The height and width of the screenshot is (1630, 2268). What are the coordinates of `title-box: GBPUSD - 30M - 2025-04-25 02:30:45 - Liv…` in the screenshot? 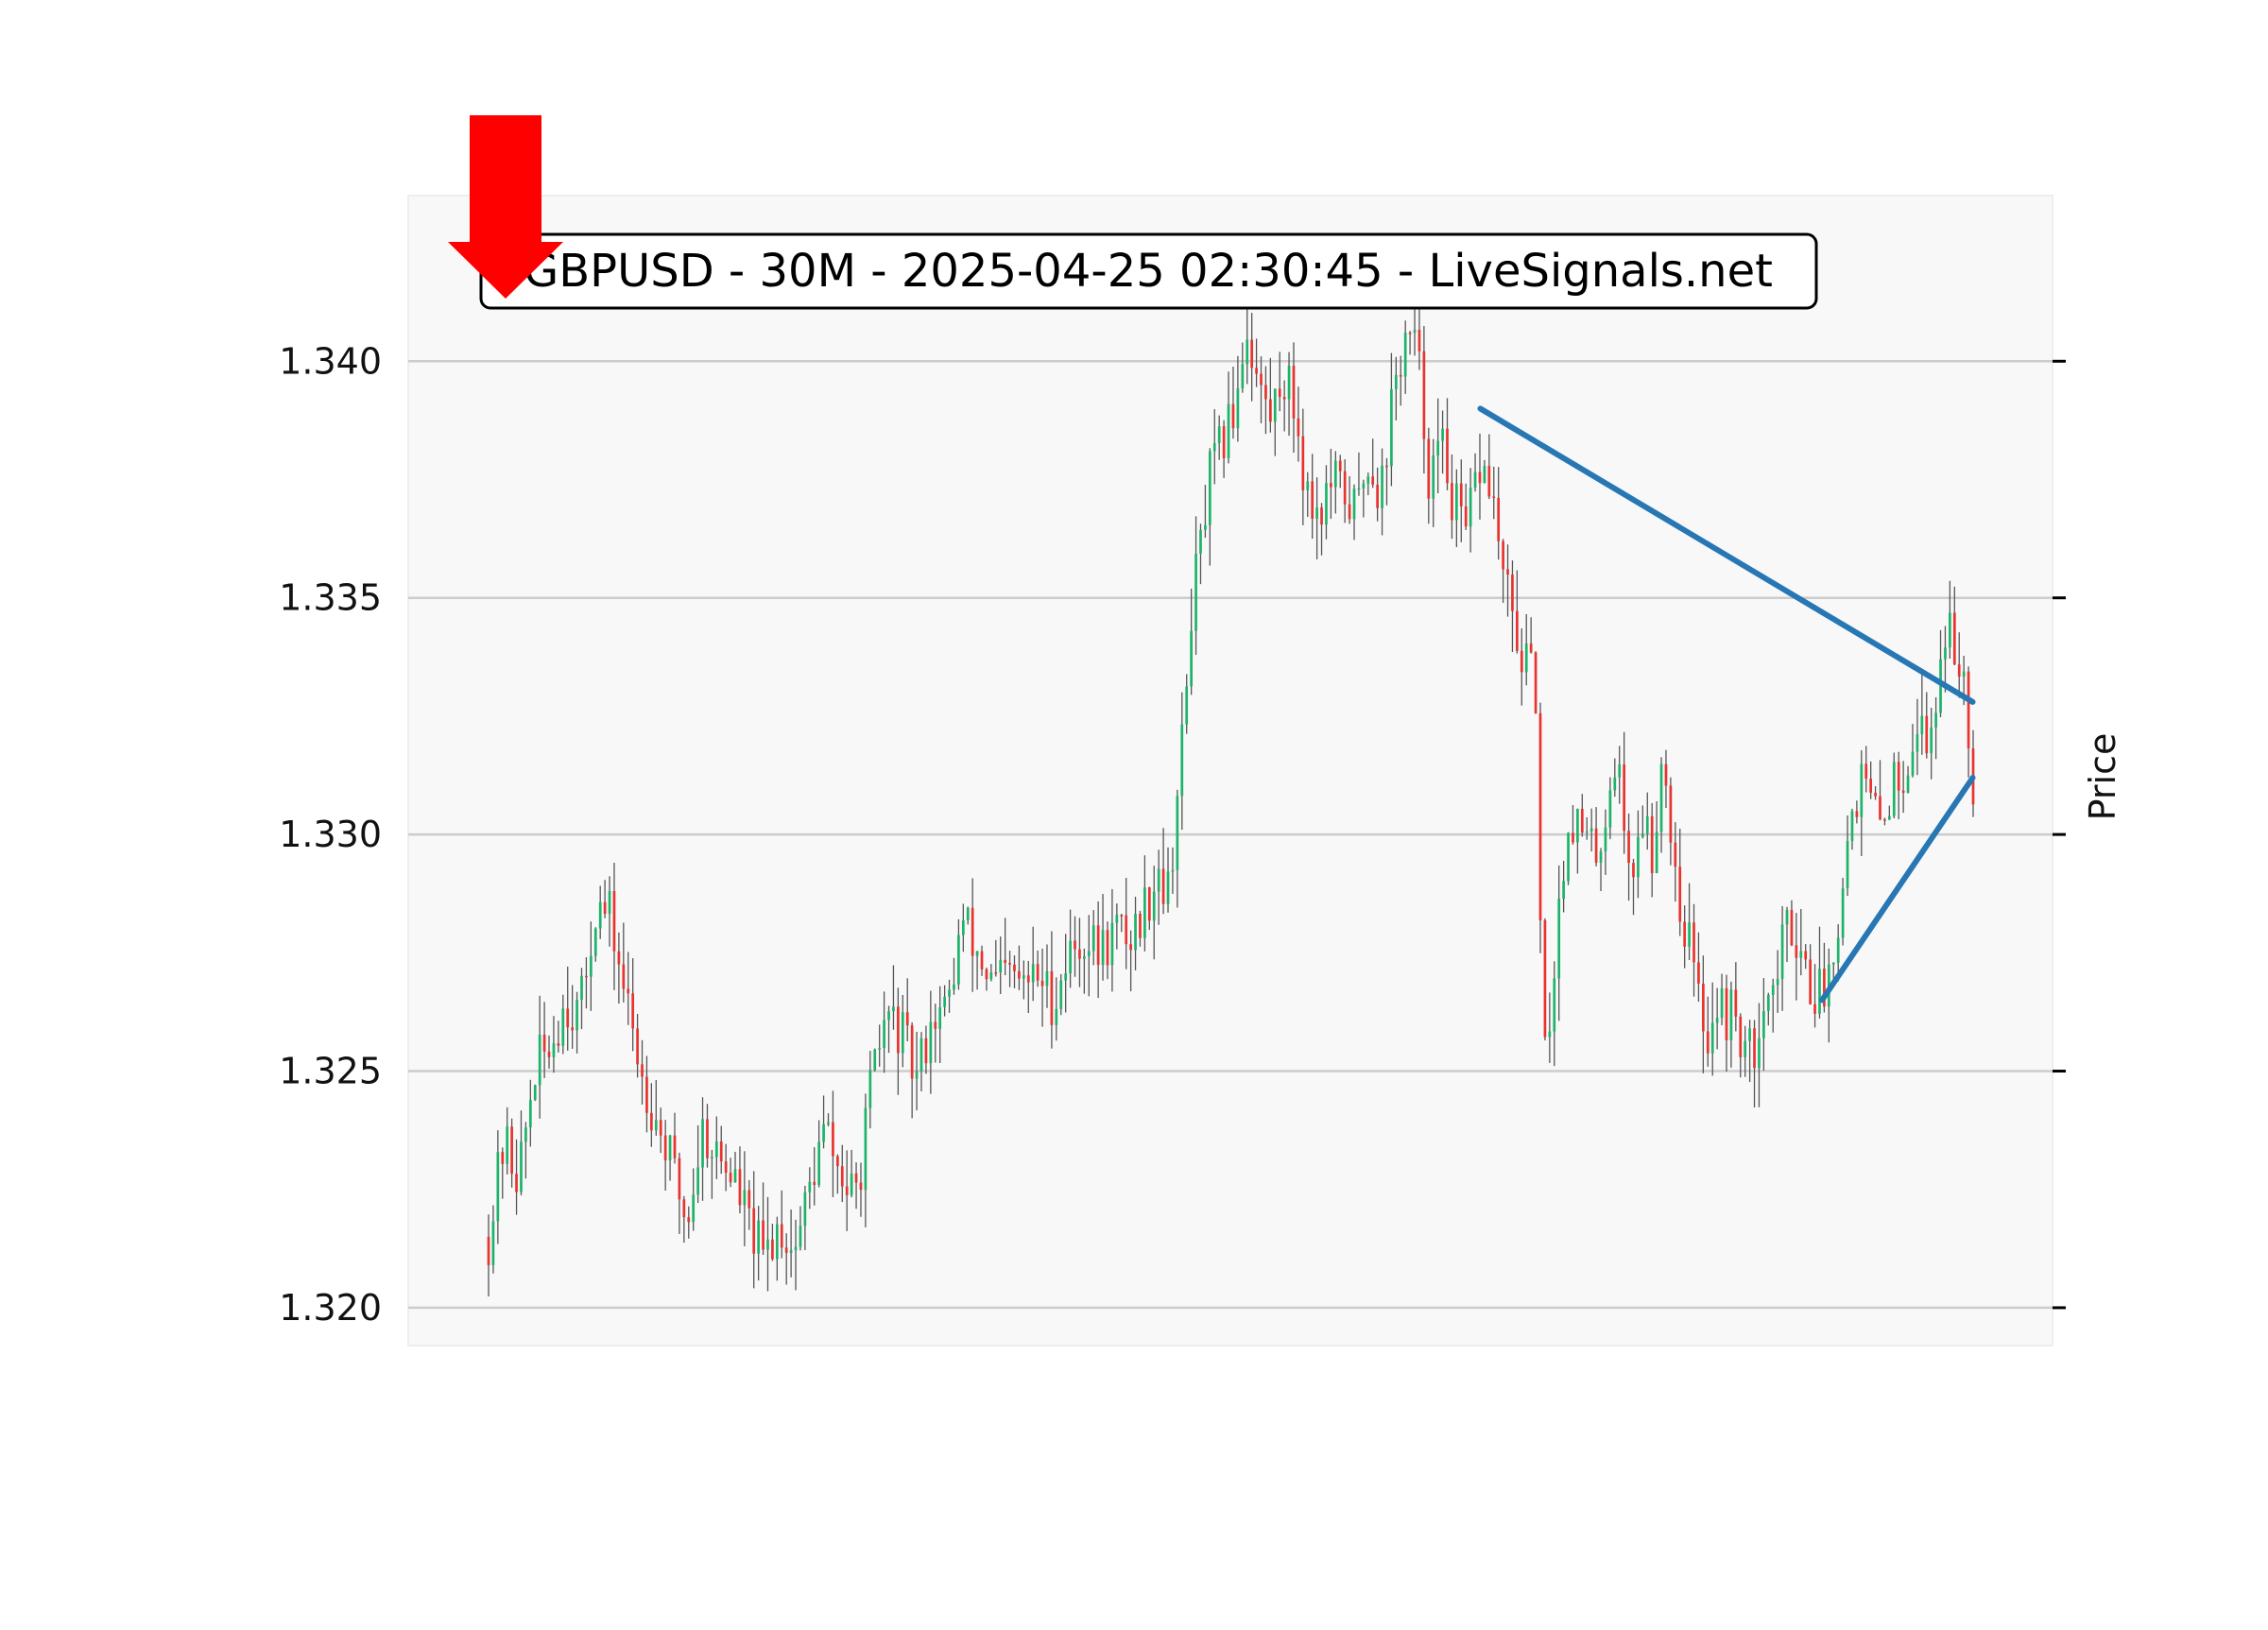 It's located at (1148, 271).